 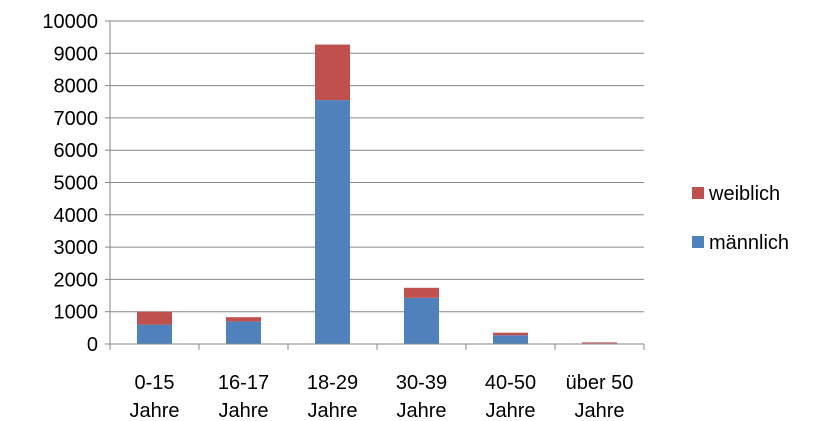 I want to click on y-tick-label-5000: 5000, so click(x=76, y=184).